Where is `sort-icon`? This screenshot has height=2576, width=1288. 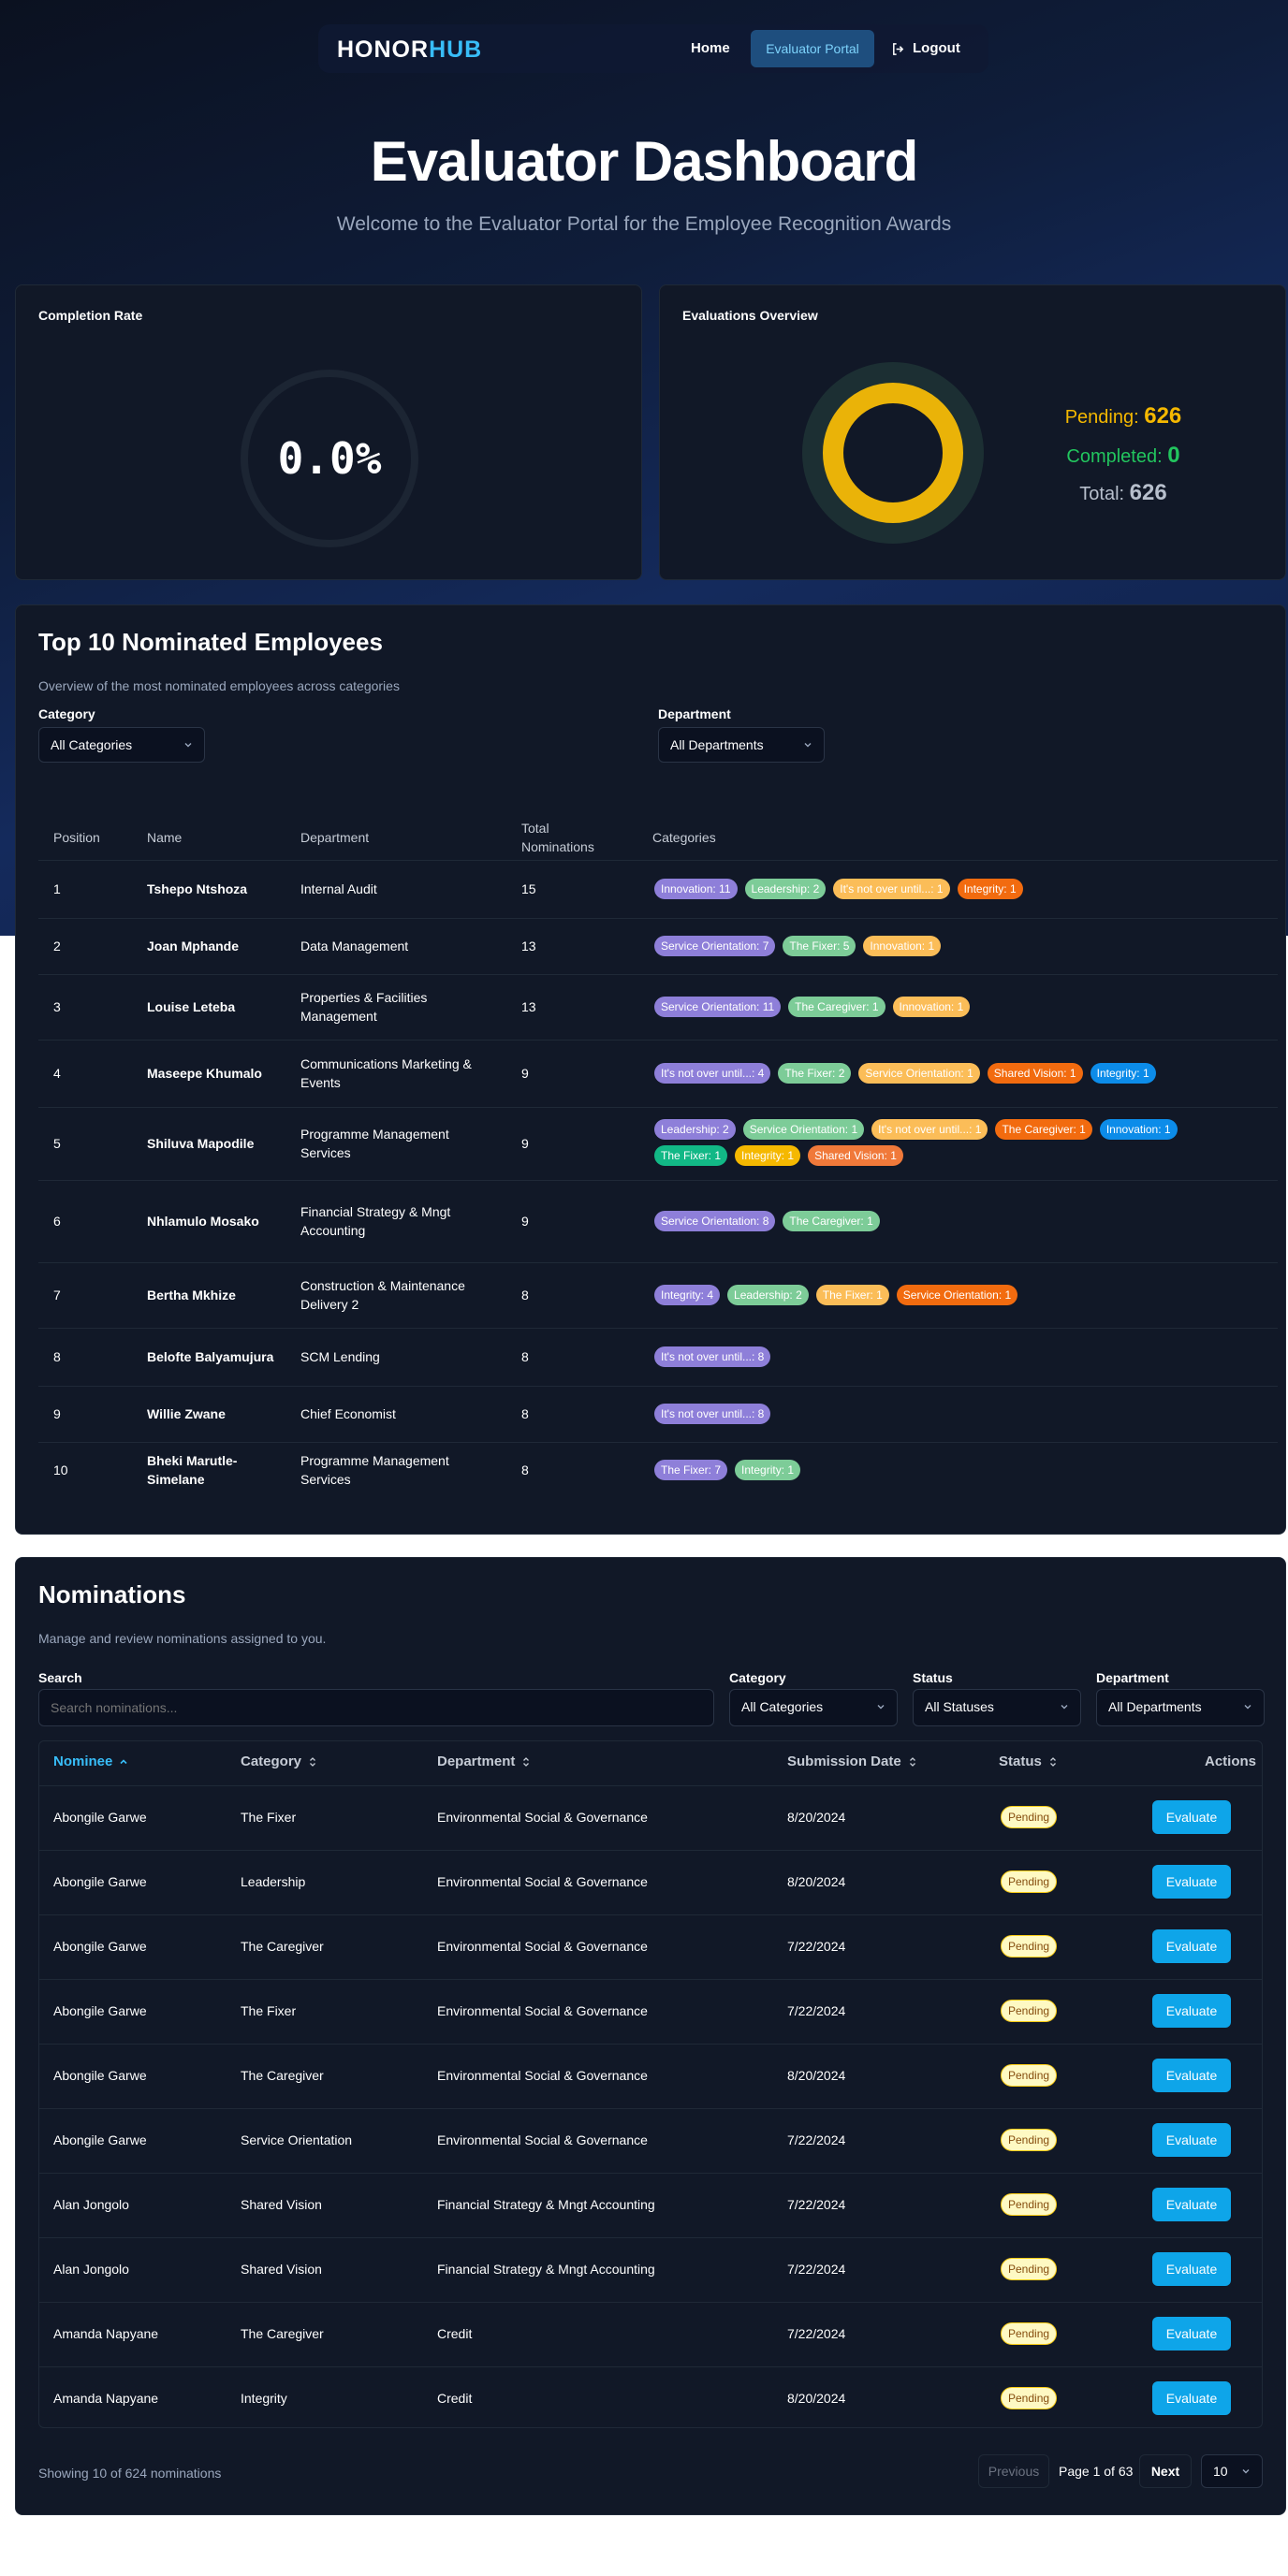 sort-icon is located at coordinates (1052, 1761).